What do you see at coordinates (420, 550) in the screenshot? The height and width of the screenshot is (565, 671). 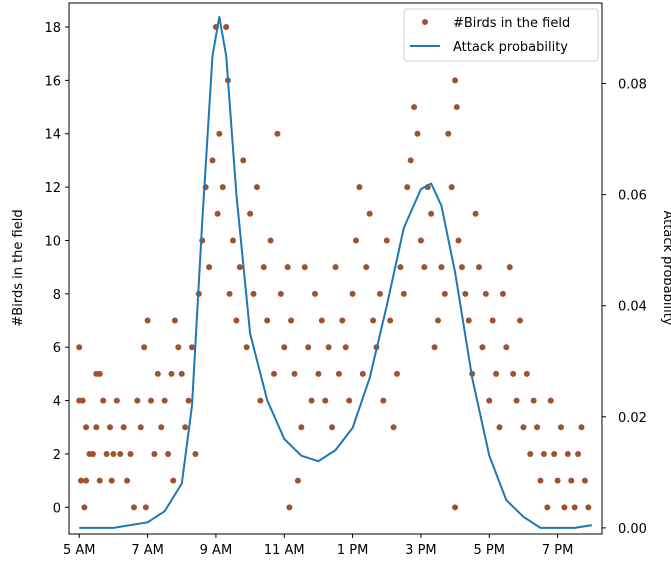 I see `x-tick-label: 3 PM` at bounding box center [420, 550].